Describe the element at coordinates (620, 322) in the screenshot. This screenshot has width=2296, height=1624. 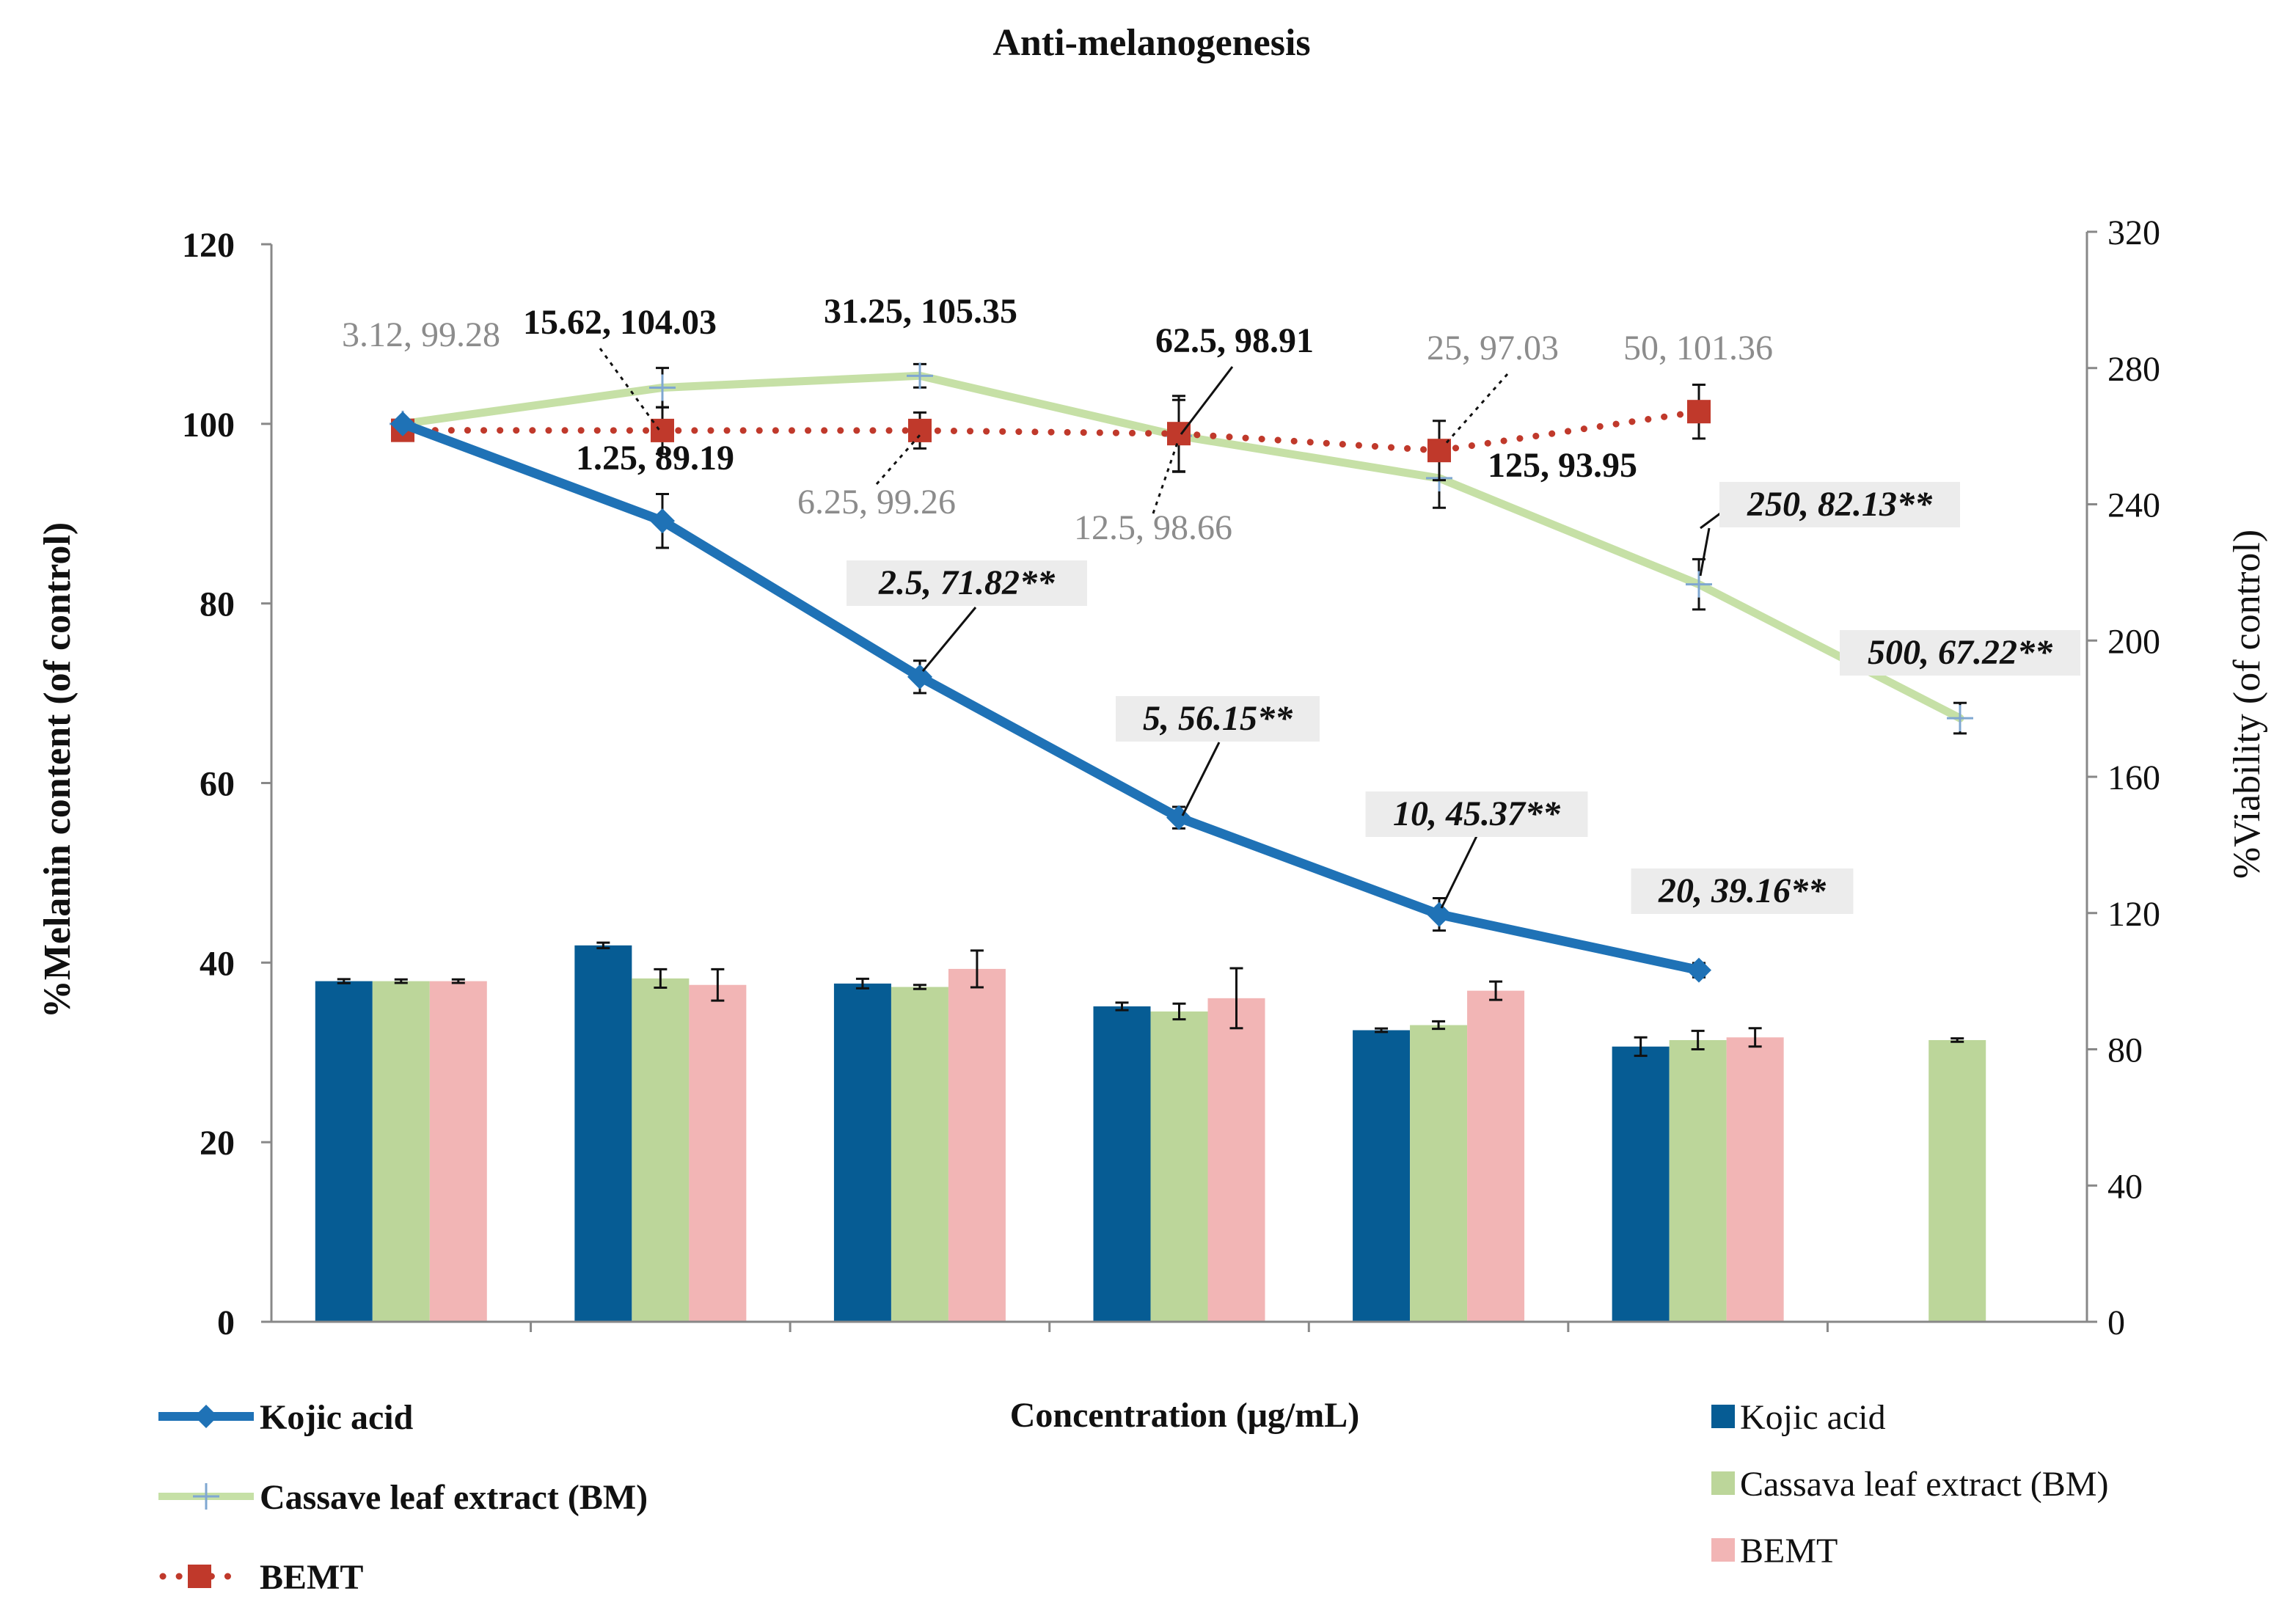
I see `data-label-1: 15.62, 104.03` at that location.